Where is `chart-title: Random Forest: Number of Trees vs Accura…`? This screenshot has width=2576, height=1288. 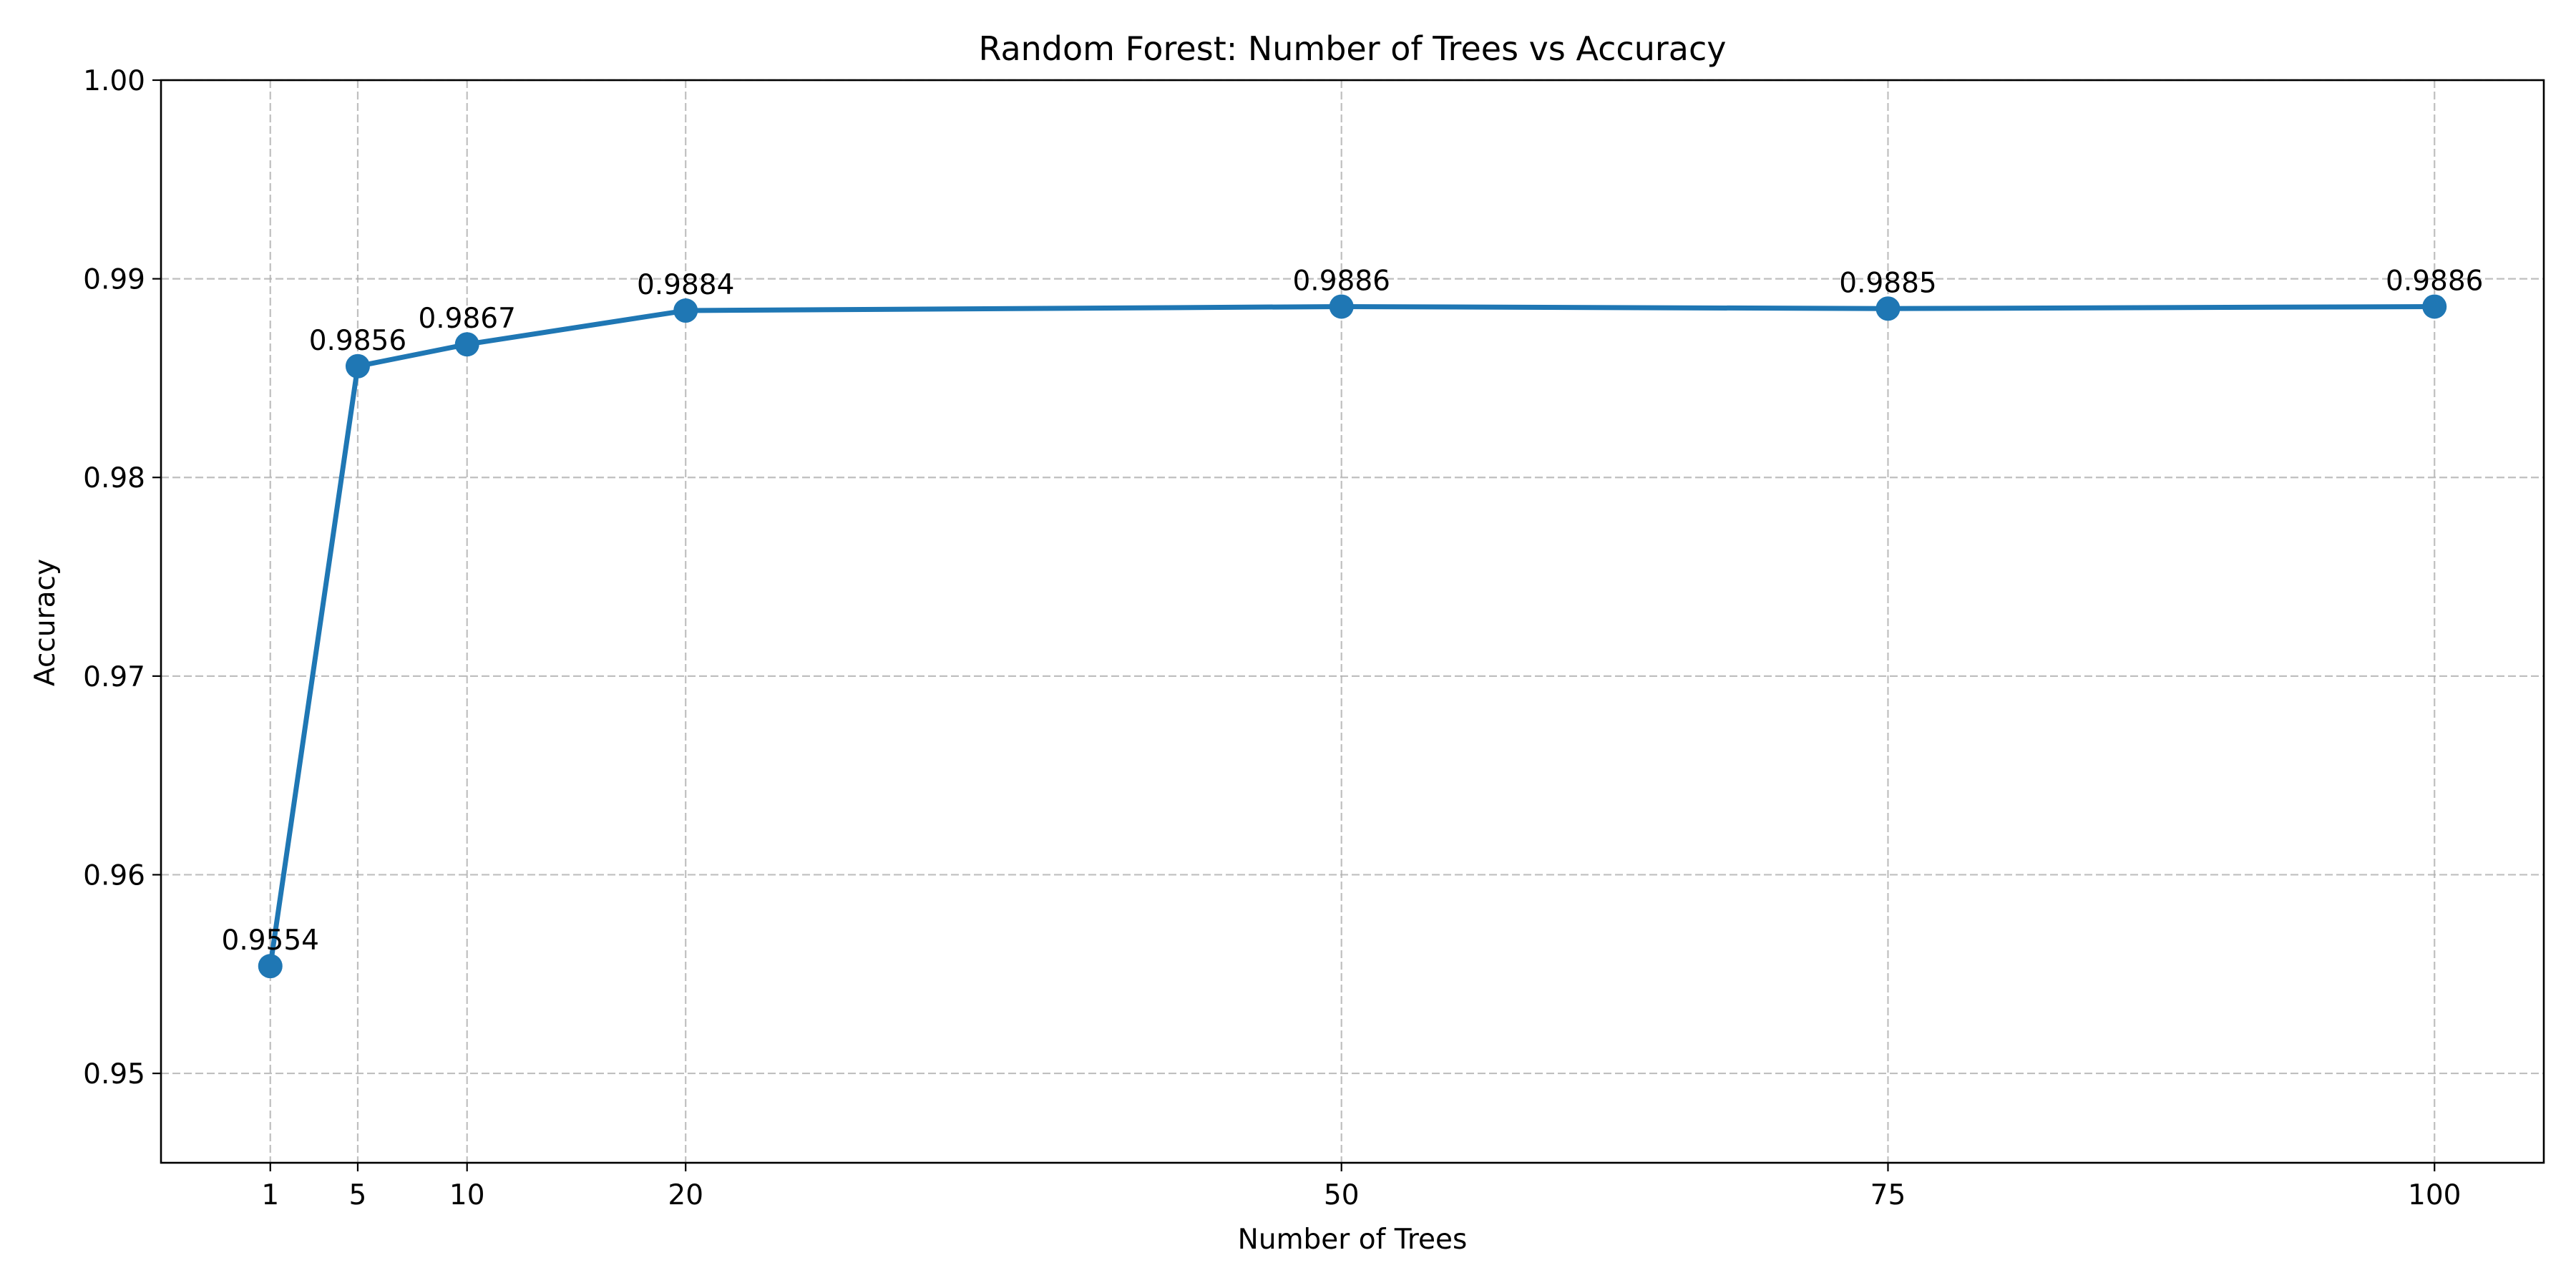
chart-title: Random Forest: Number of Trees vs Accura… is located at coordinates (1353, 48).